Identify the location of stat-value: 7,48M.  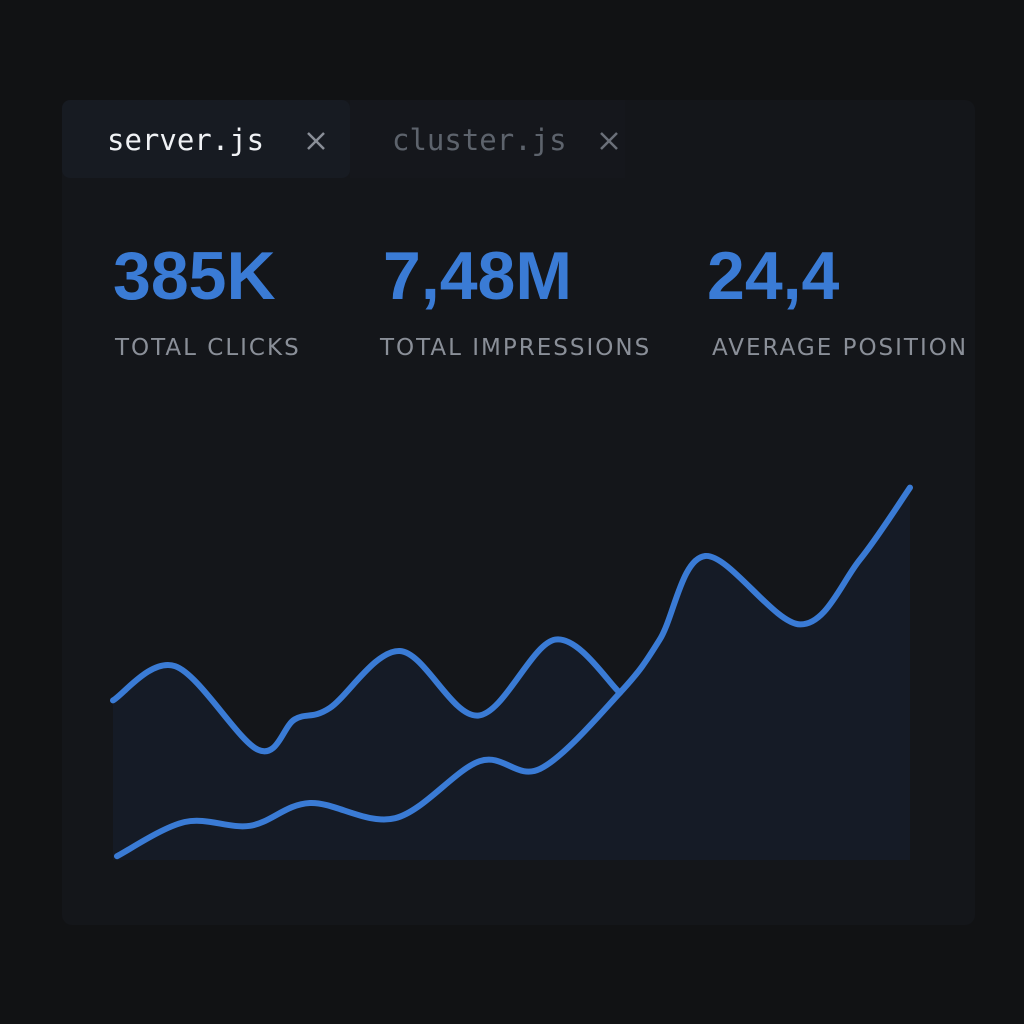
(477, 276).